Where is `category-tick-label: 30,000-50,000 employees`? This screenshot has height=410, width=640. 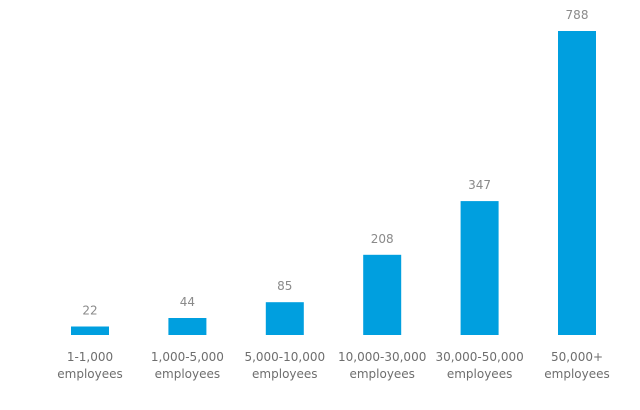 category-tick-label: 30,000-50,000 employees is located at coordinates (479, 365).